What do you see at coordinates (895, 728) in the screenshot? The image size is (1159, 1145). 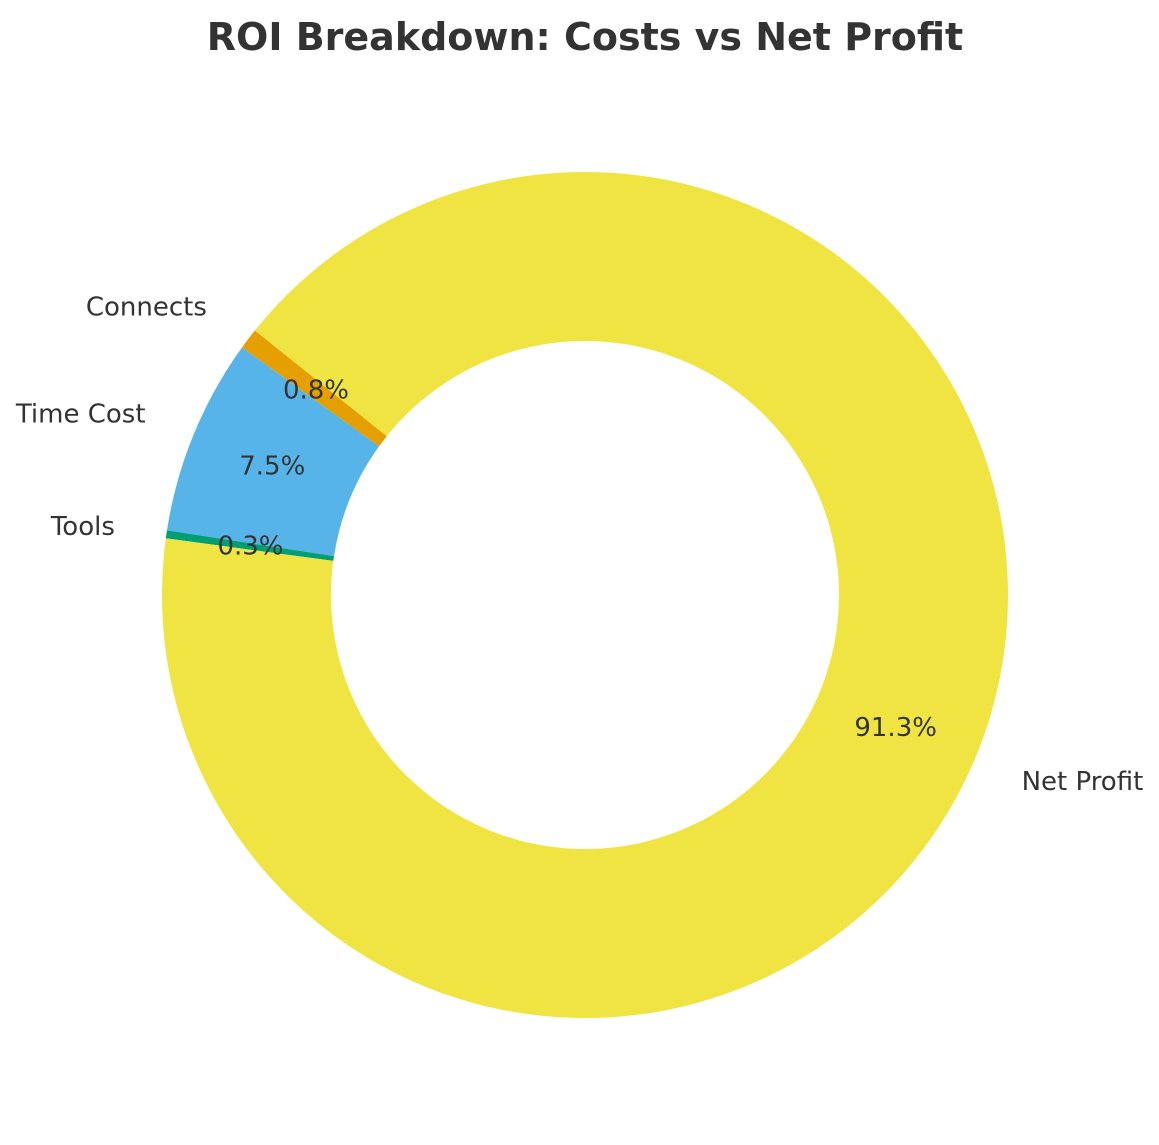 I see `pct-label-net-profit: 91.3%` at bounding box center [895, 728].